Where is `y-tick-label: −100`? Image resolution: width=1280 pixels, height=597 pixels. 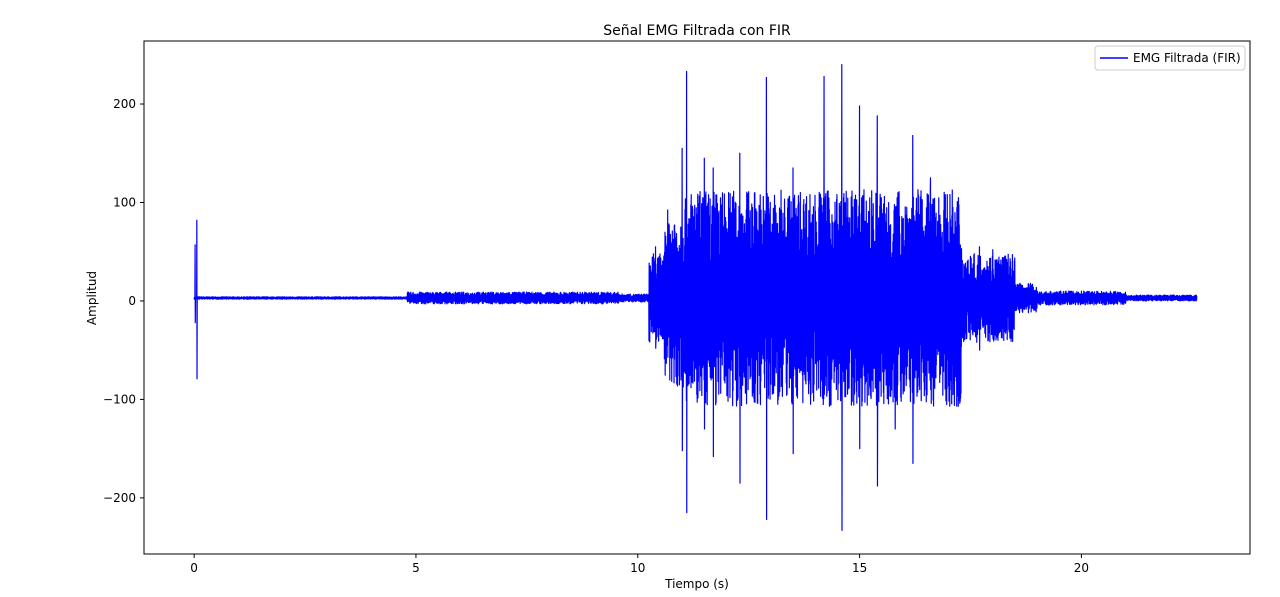
y-tick-label: −100 is located at coordinates (119, 399).